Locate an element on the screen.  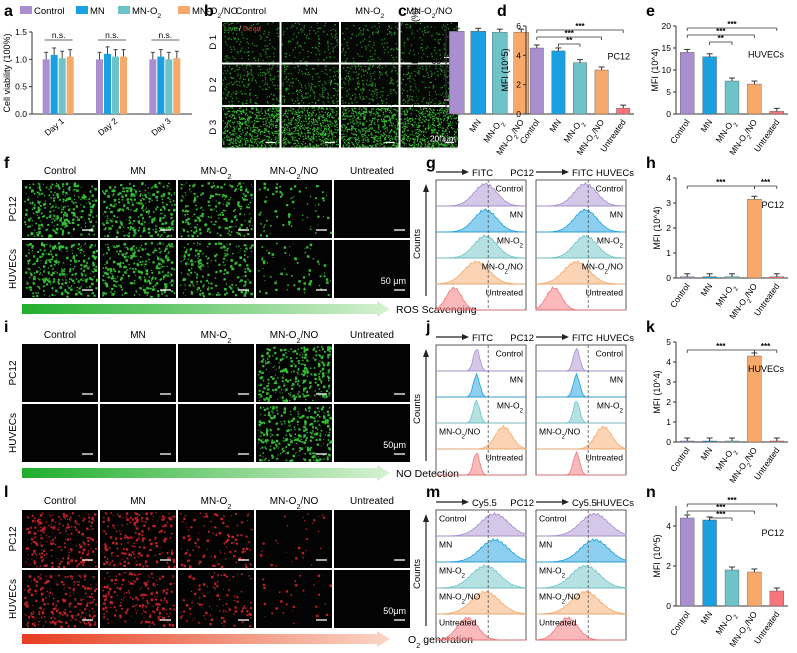
row-label-d2: D 2 is located at coordinates (213, 84).